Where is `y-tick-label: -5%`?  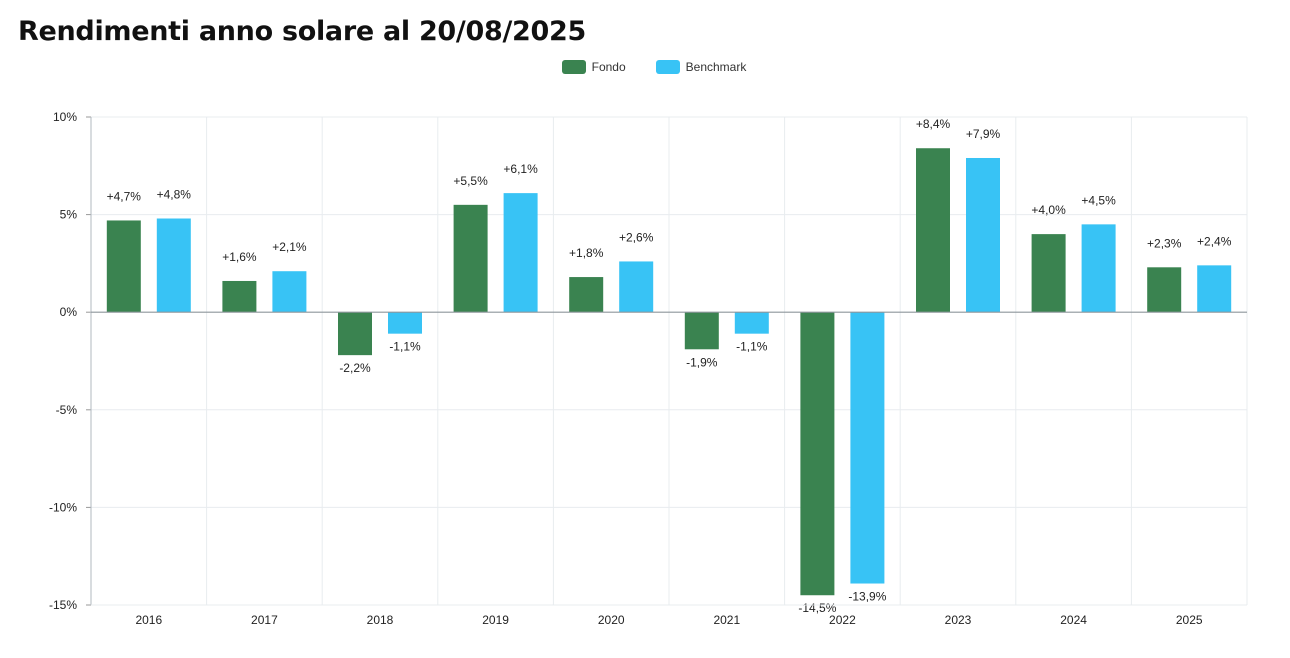 y-tick-label: -5% is located at coordinates (67, 410).